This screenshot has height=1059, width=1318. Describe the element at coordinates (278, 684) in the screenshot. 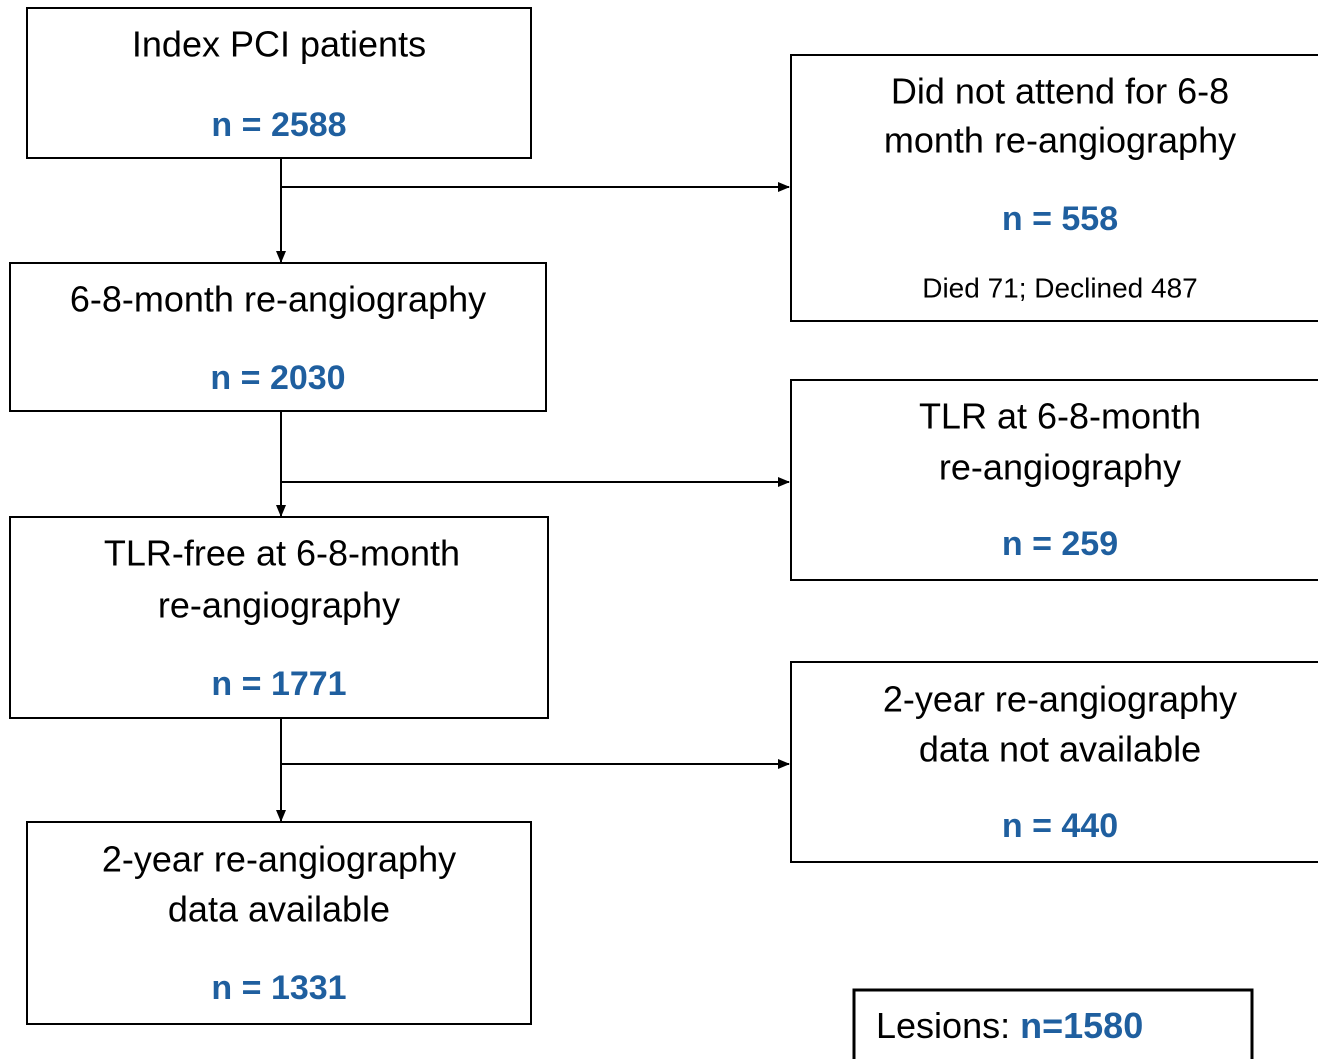

I see `box-count: n = 1771` at that location.